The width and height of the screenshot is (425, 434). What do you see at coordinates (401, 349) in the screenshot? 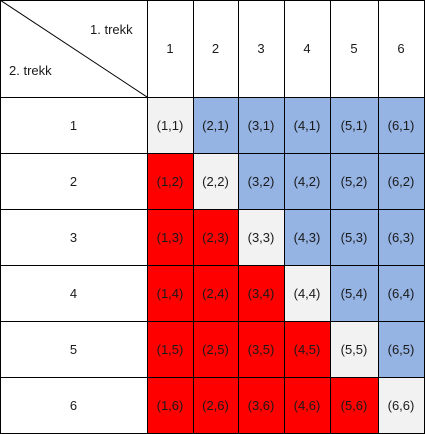
I see `upper-cell: (6,5)` at bounding box center [401, 349].